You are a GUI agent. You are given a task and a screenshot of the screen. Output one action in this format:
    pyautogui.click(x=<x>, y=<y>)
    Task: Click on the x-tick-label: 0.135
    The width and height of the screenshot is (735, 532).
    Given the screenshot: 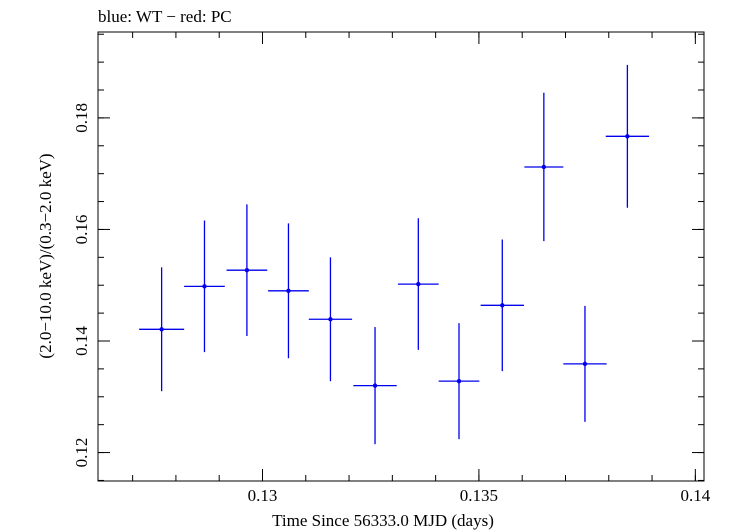 What is the action you would take?
    pyautogui.click(x=479, y=495)
    